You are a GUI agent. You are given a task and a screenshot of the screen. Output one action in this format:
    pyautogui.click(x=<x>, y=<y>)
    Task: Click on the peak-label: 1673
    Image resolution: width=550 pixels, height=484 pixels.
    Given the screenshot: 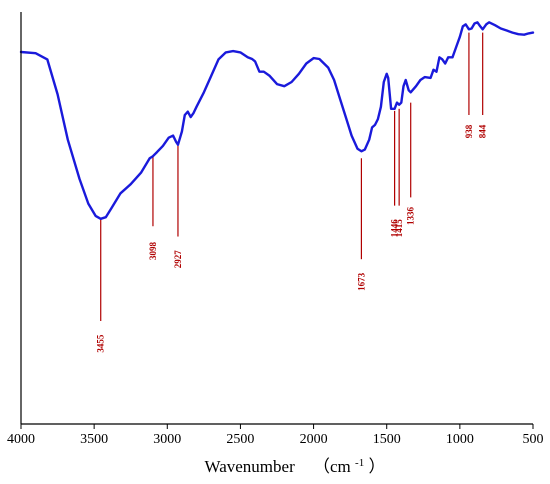 What is the action you would take?
    pyautogui.click(x=361, y=281)
    